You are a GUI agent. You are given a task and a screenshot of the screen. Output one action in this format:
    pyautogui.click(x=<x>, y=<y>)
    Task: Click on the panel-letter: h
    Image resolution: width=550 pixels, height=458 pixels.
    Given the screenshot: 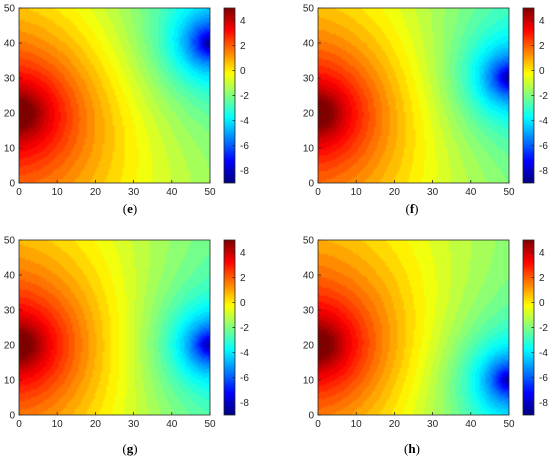 What is the action you would take?
    pyautogui.click(x=412, y=448)
    